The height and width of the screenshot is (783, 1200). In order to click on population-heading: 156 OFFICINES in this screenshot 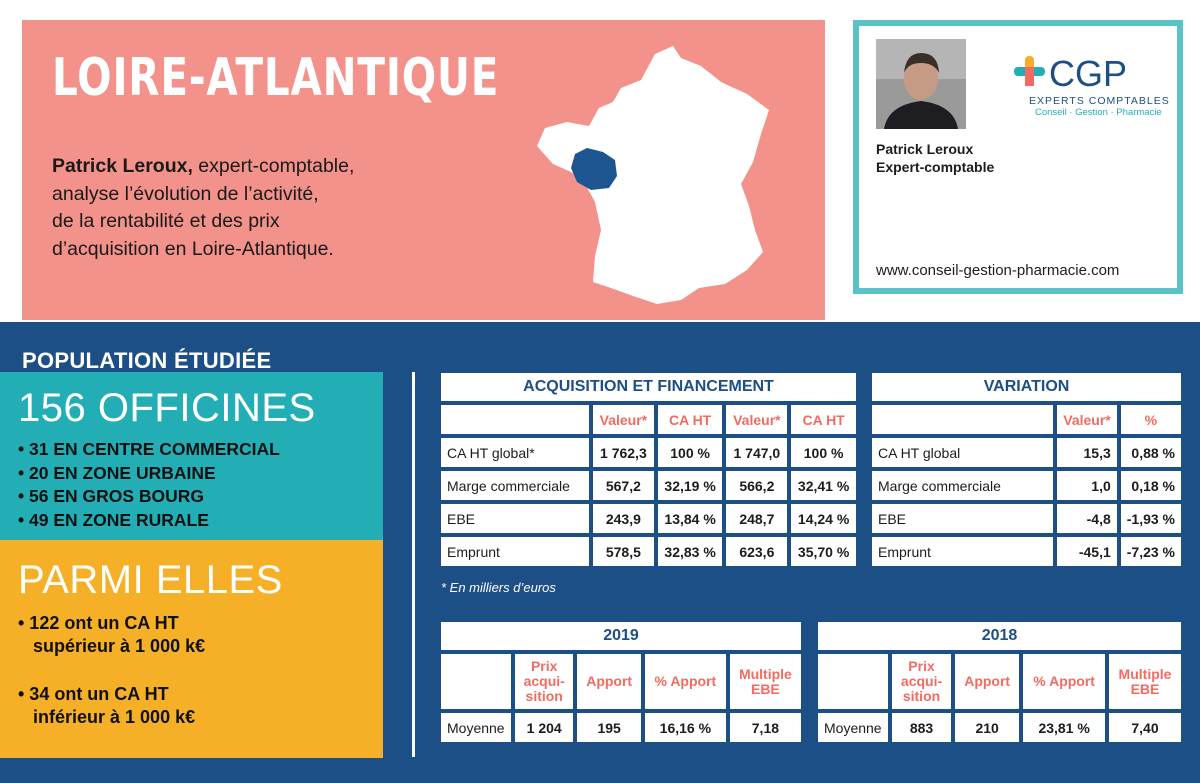, I will do `click(167, 408)`.